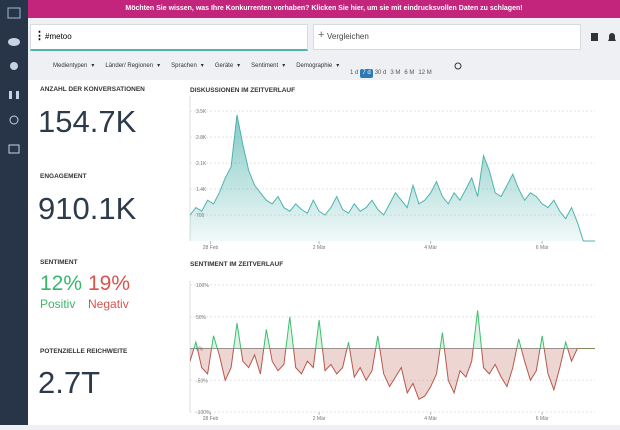 The width and height of the screenshot is (620, 430). Describe the element at coordinates (184, 66) in the screenshot. I see `filter-dropdown: Sprachen` at that location.